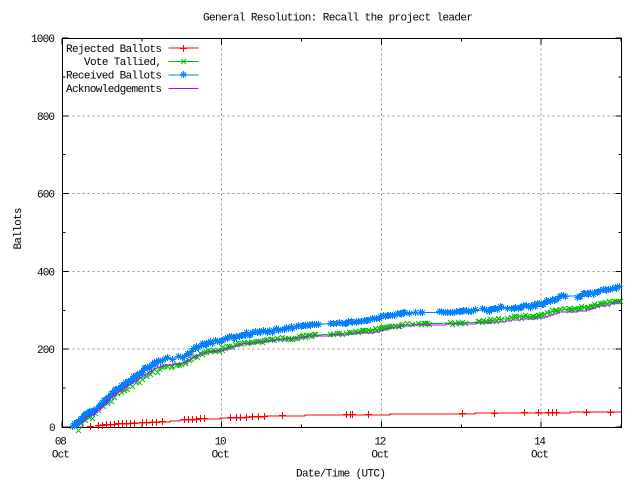 The image size is (640, 485). I want to click on svg-text: Vote Tallied,, so click(123, 63).